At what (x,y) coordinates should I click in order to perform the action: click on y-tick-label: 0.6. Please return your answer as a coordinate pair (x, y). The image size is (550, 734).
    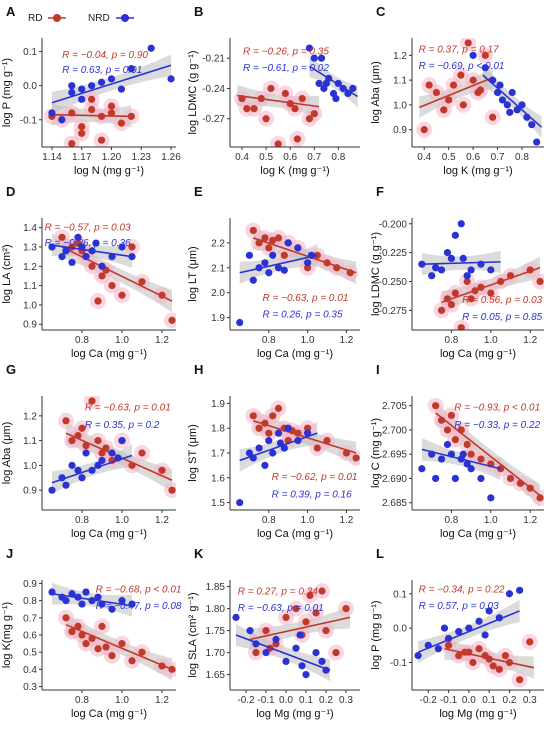
    Looking at the image, I should click on (30, 636).